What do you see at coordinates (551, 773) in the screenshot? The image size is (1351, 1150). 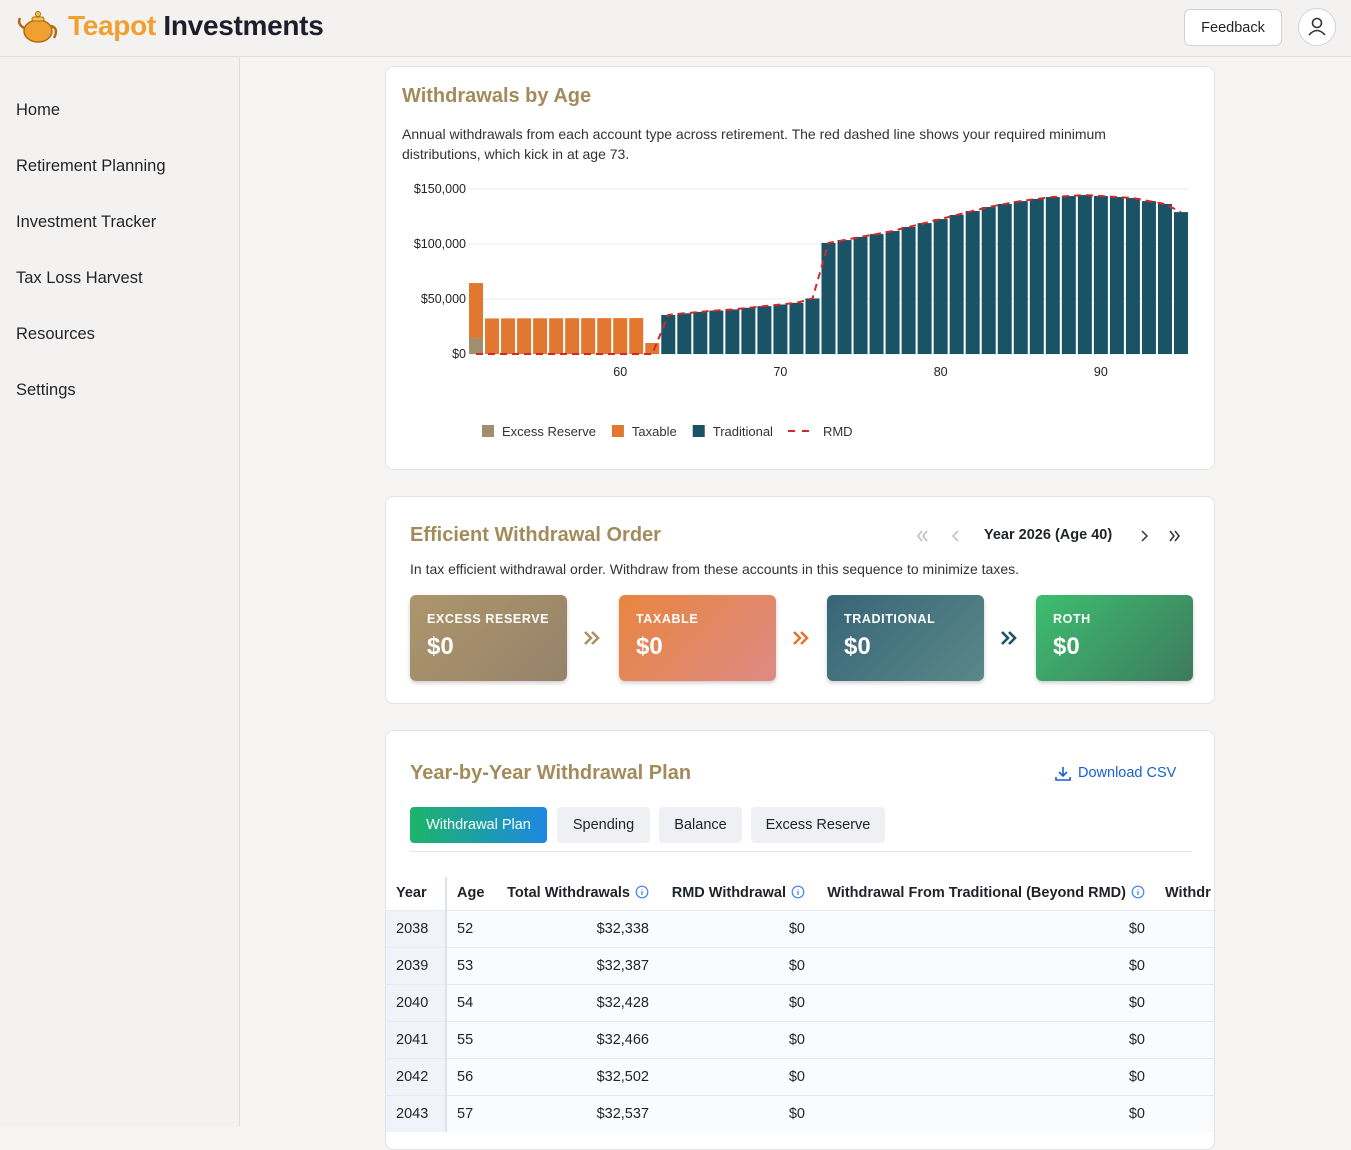 I see `plan-title: Year-by-Year Withdrawal Plan` at bounding box center [551, 773].